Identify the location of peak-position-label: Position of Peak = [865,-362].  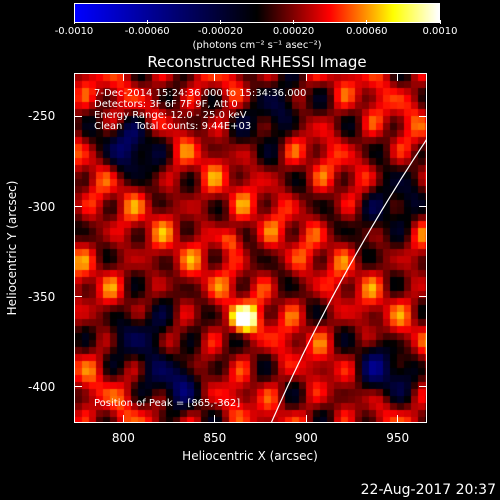
(167, 403).